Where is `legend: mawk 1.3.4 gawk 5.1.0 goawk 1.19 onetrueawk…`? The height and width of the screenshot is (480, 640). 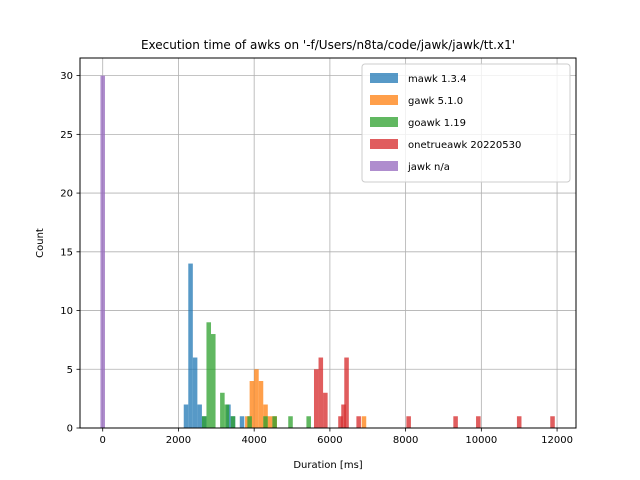
legend: mawk 1.3.4 gawk 5.1.0 goawk 1.19 onetrueawk… is located at coordinates (466, 123).